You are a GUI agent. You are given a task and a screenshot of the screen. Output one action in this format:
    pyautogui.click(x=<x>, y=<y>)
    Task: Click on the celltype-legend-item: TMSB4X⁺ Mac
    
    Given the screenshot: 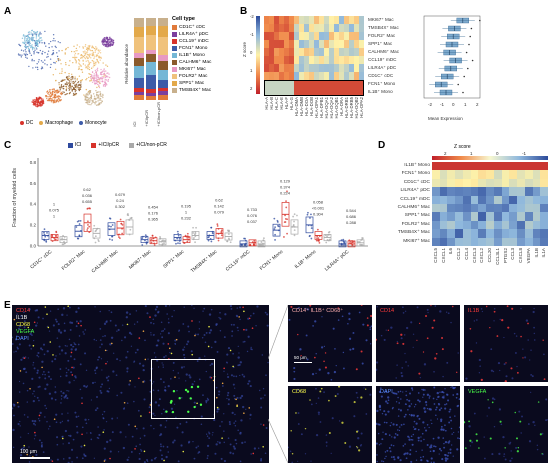 What is the action you would take?
    pyautogui.click(x=204, y=90)
    